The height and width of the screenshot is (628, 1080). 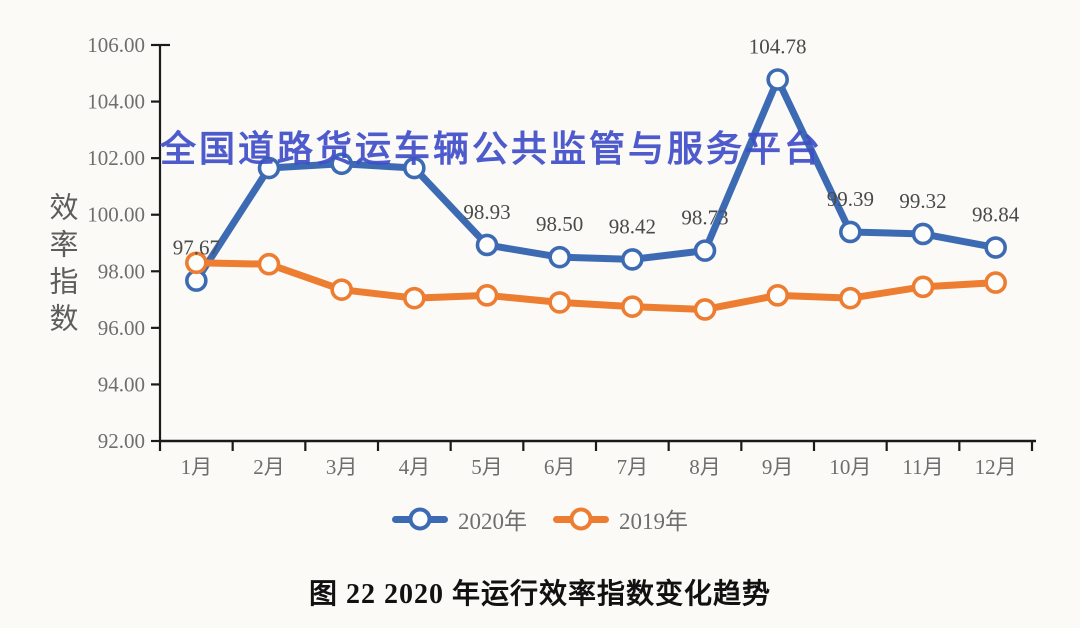 What do you see at coordinates (850, 199) in the screenshot?
I see `data-label-2020年: 99.39` at bounding box center [850, 199].